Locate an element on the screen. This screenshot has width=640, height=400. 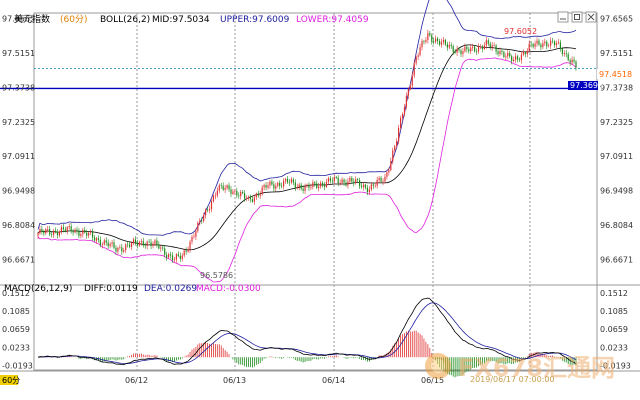
y-tick-label-right: 97.3738 is located at coordinates (616, 87).